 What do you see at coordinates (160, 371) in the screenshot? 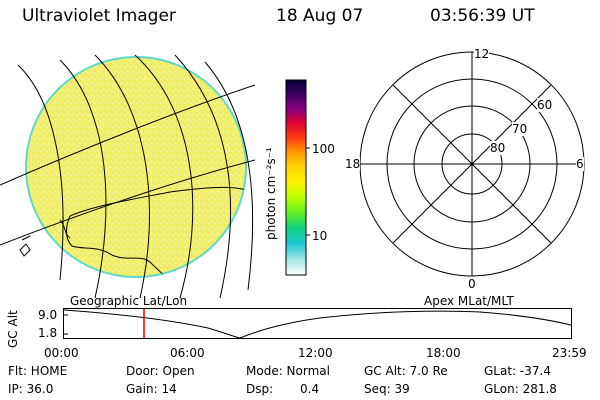
I see `info-door: Door: Open` at bounding box center [160, 371].